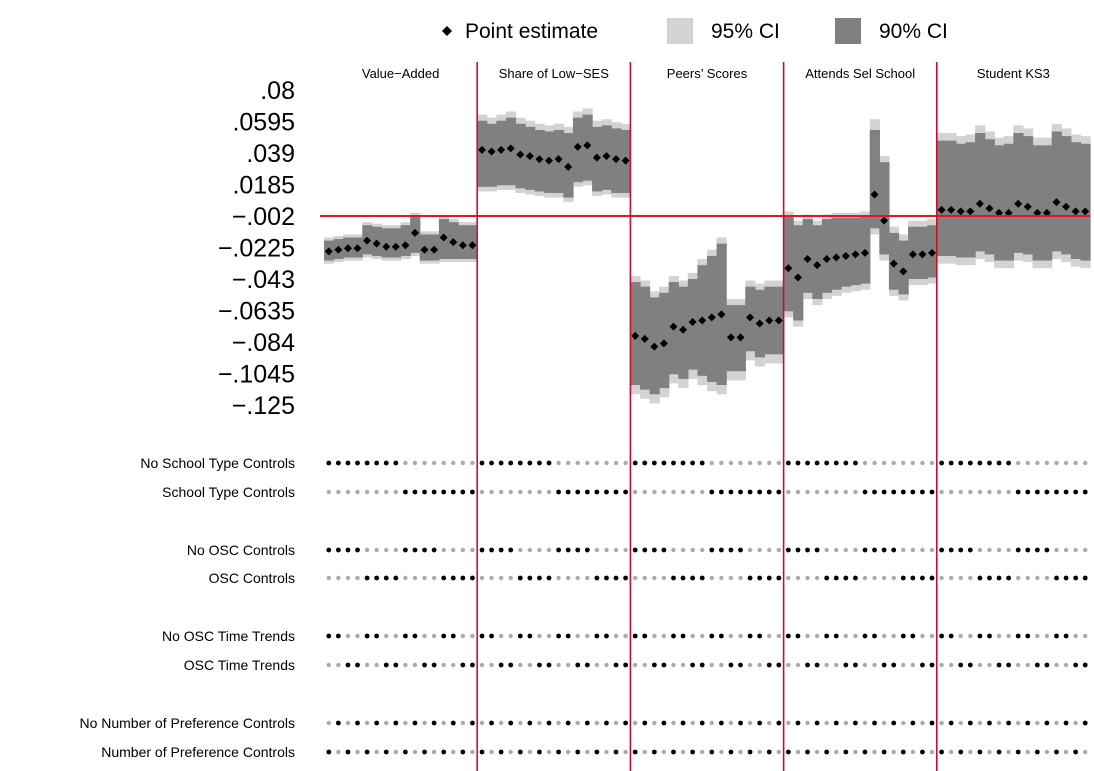 Image resolution: width=1094 pixels, height=771 pixels. What do you see at coordinates (400, 73) in the screenshot?
I see `panel-label: Value−Added` at bounding box center [400, 73].